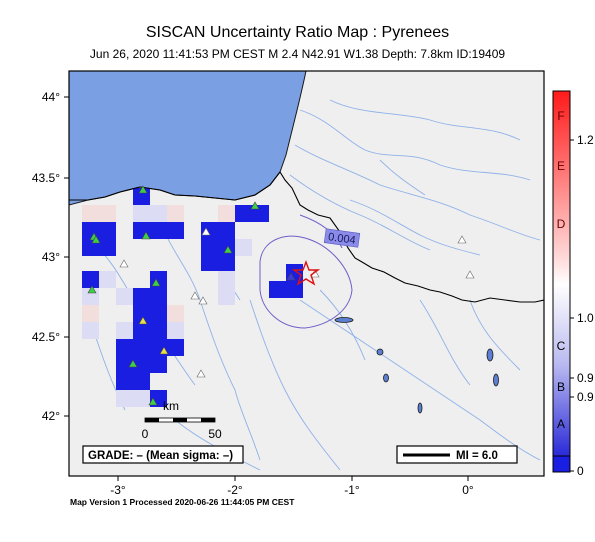 This screenshot has width=595, height=542. What do you see at coordinates (171, 406) in the screenshot?
I see `svg-text: km` at bounding box center [171, 406].